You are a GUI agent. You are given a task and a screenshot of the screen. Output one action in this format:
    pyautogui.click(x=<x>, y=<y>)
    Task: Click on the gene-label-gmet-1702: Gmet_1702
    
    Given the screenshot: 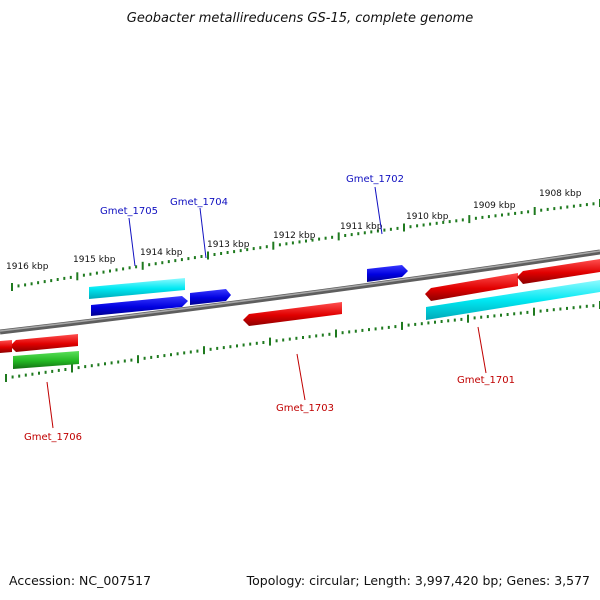 What is the action you would take?
    pyautogui.click(x=375, y=179)
    